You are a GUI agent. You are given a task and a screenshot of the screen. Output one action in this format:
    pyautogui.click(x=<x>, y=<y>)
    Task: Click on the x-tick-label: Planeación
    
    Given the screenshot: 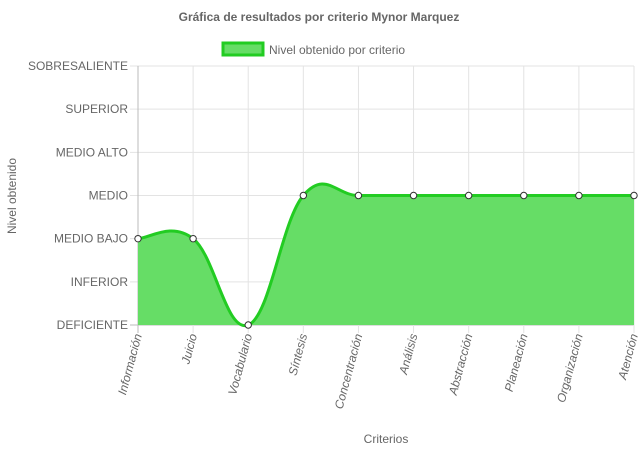 What is the action you would take?
    pyautogui.click(x=516, y=362)
    